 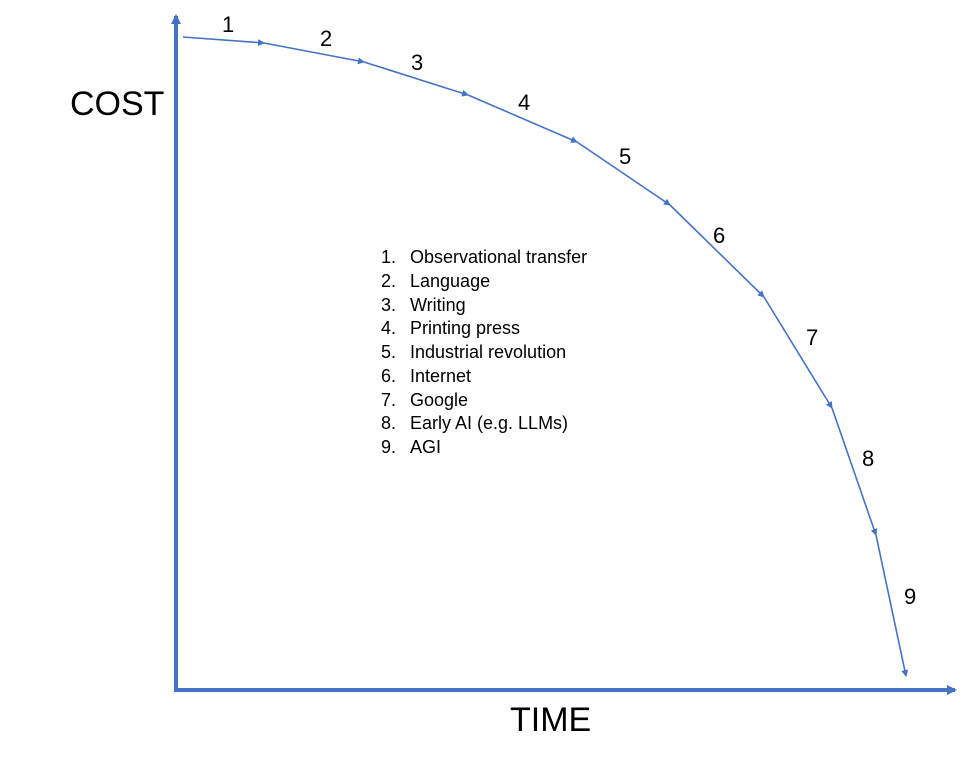 I want to click on segment-number-9: 9, so click(x=910, y=596).